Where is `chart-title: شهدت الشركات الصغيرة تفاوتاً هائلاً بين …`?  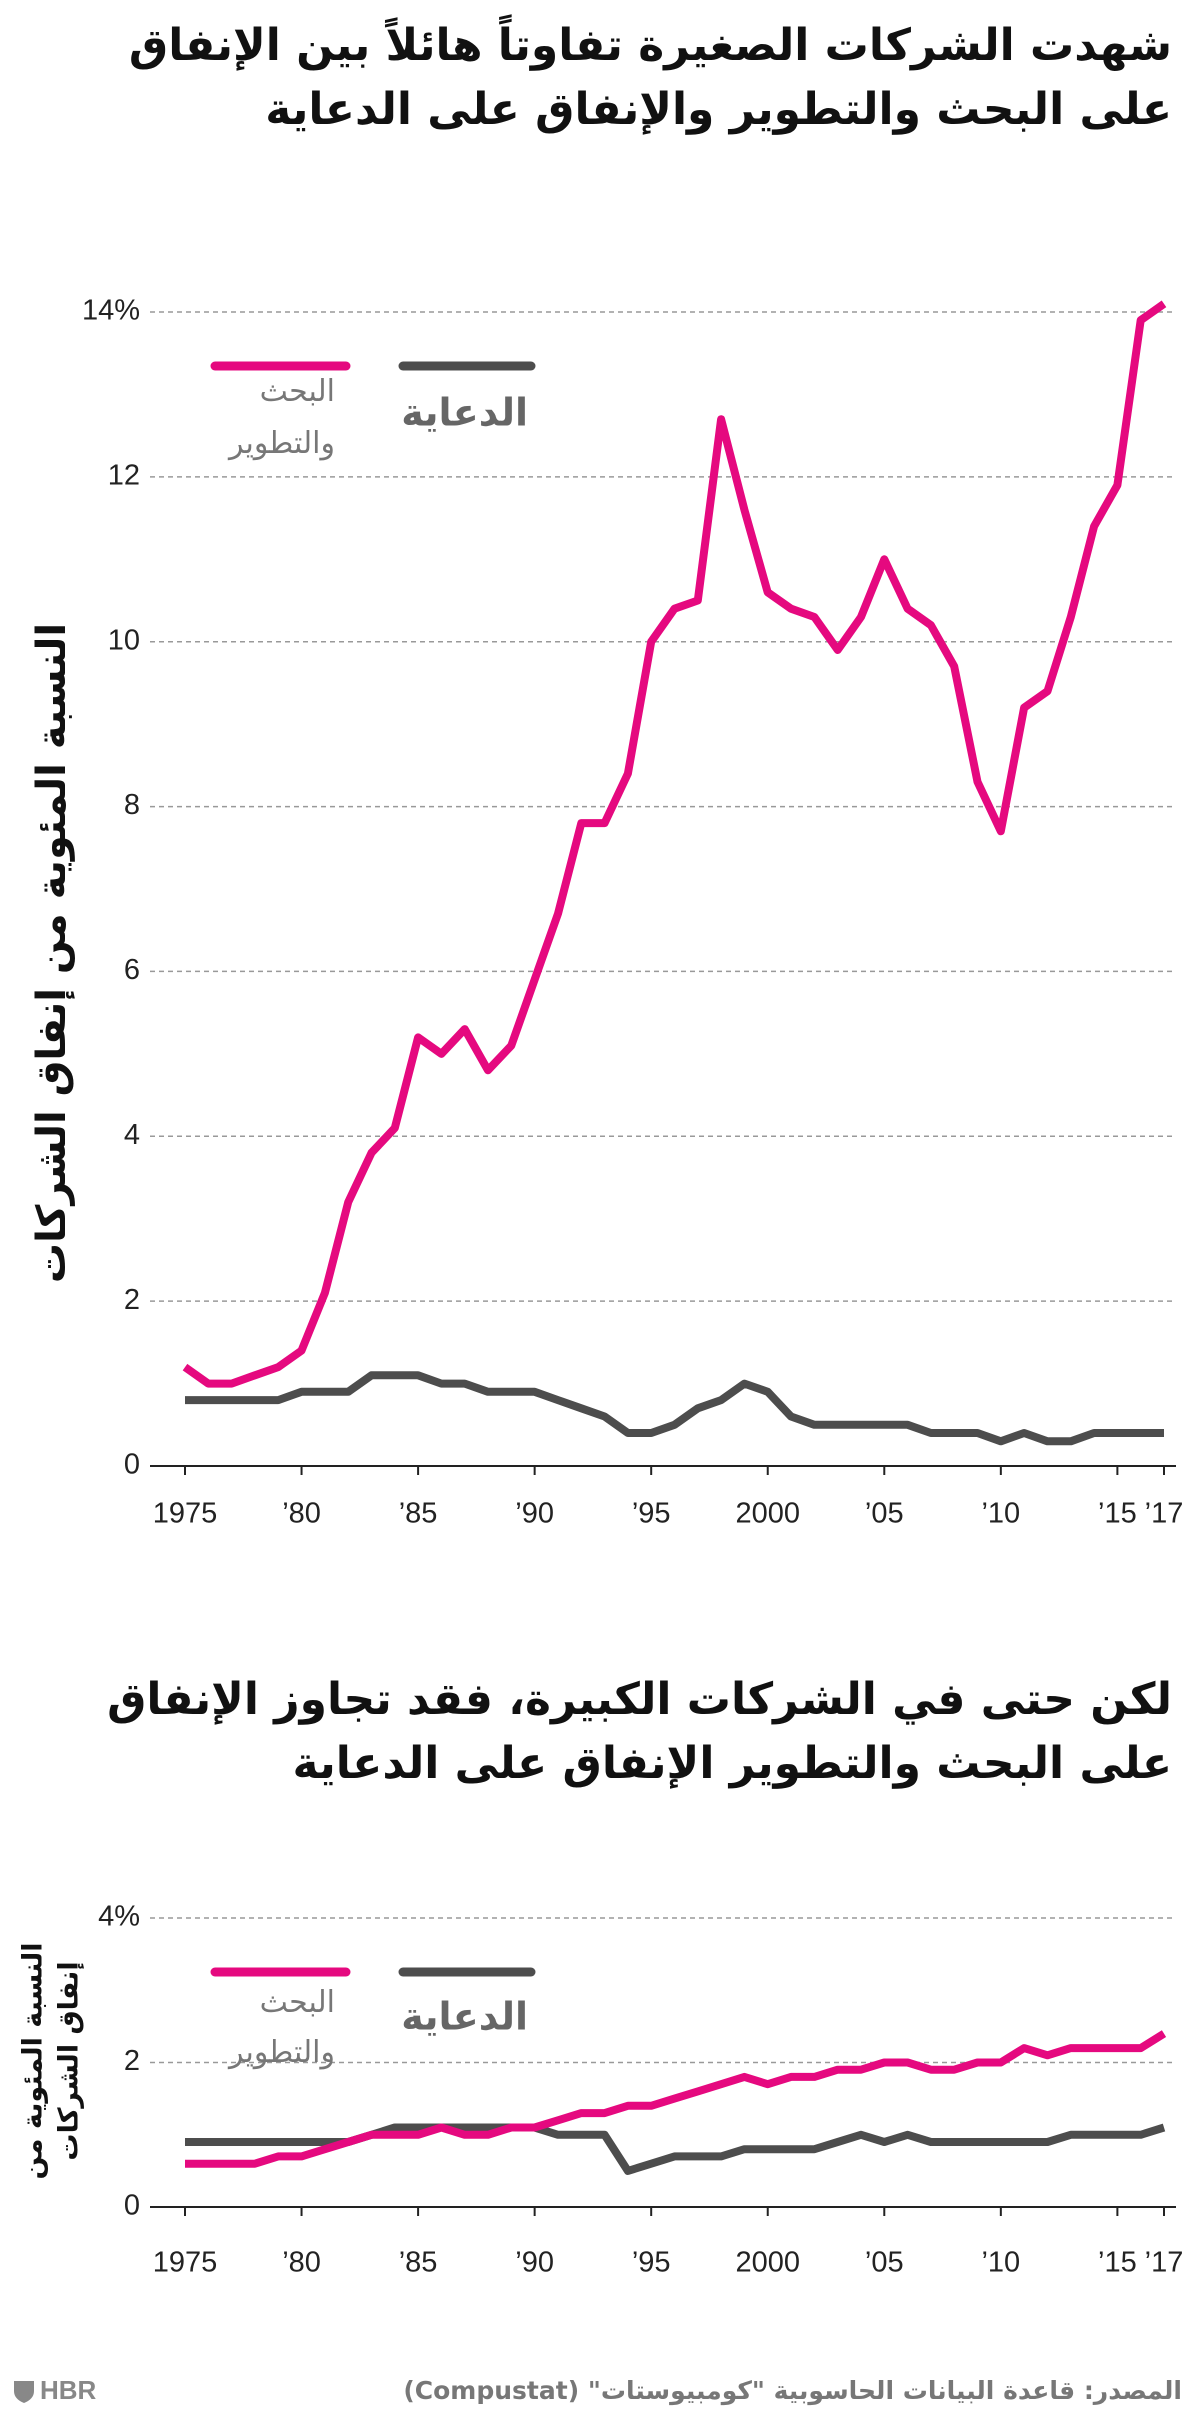 chart-title: شهدت الشركات الصغيرة تفاوتاً هائلاً بين … is located at coordinates (650, 77).